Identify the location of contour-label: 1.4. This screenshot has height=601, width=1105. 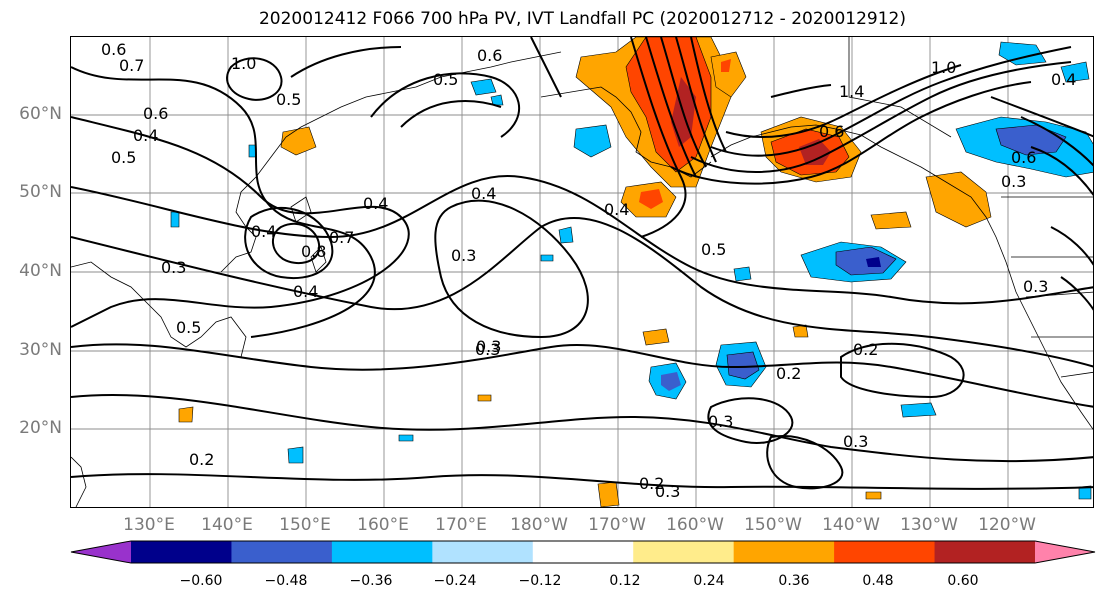
(851, 91).